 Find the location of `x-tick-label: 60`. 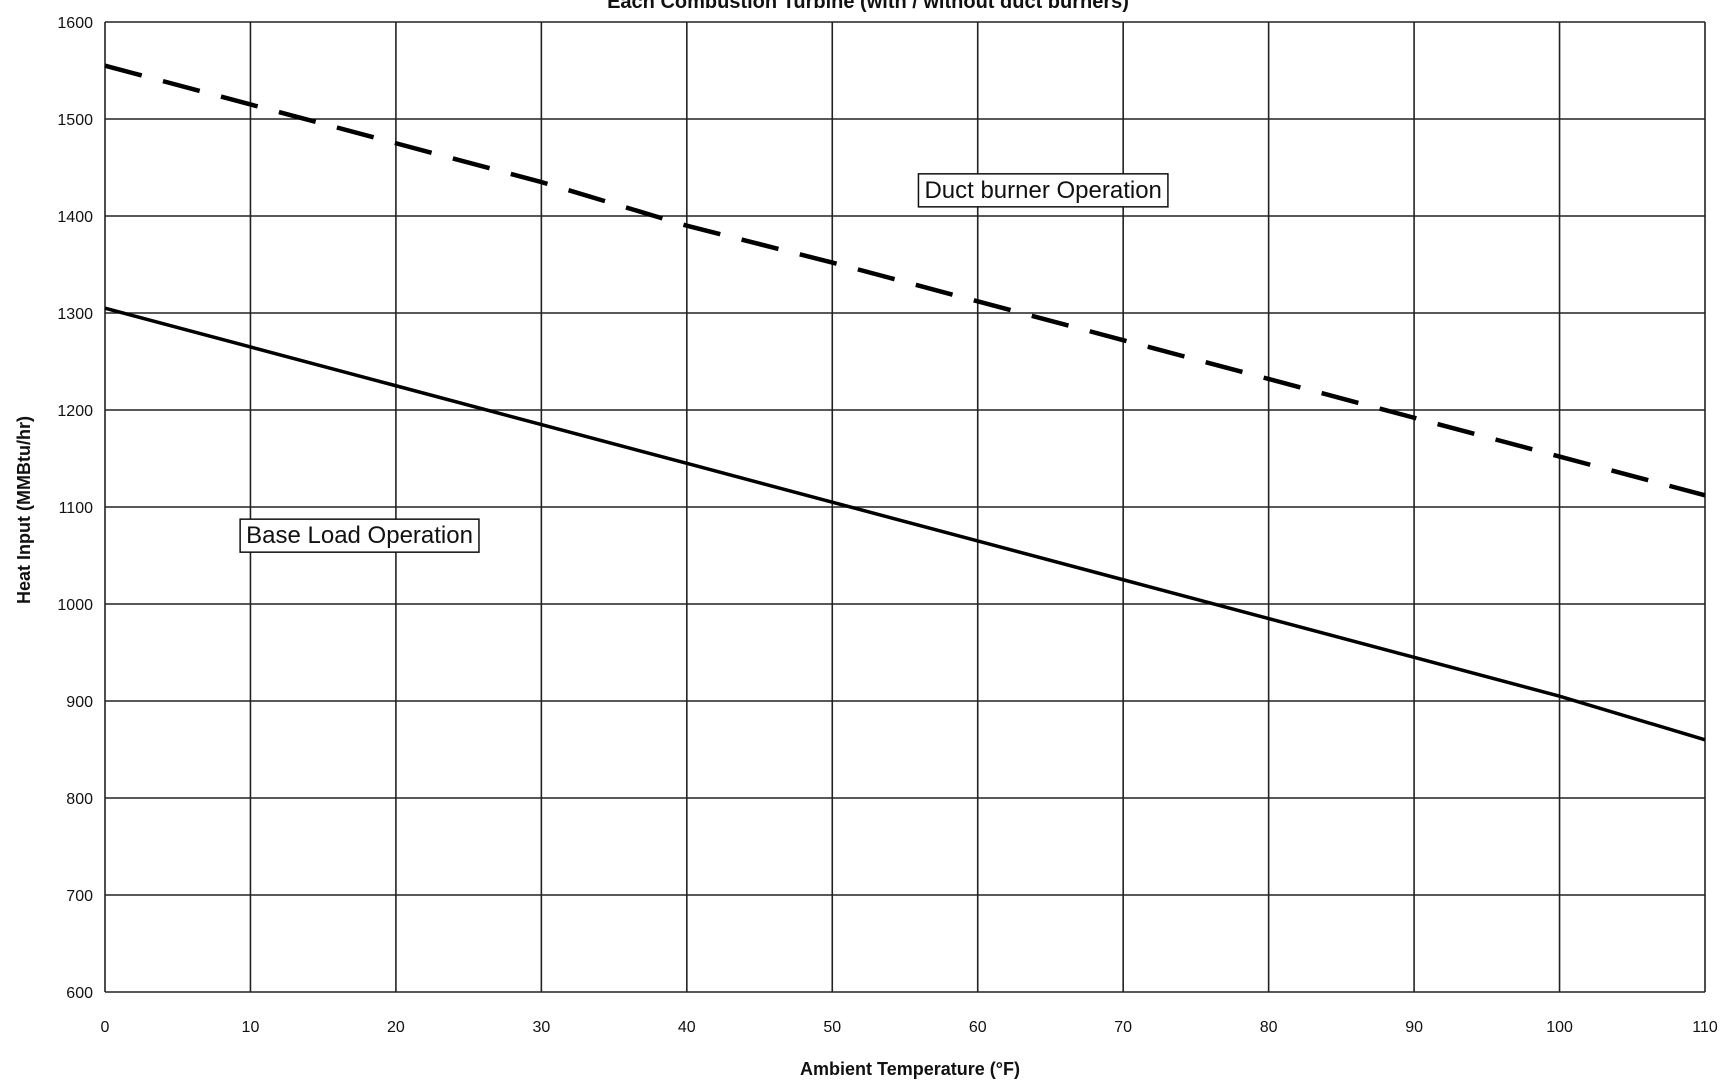

x-tick-label: 60 is located at coordinates (978, 1027).